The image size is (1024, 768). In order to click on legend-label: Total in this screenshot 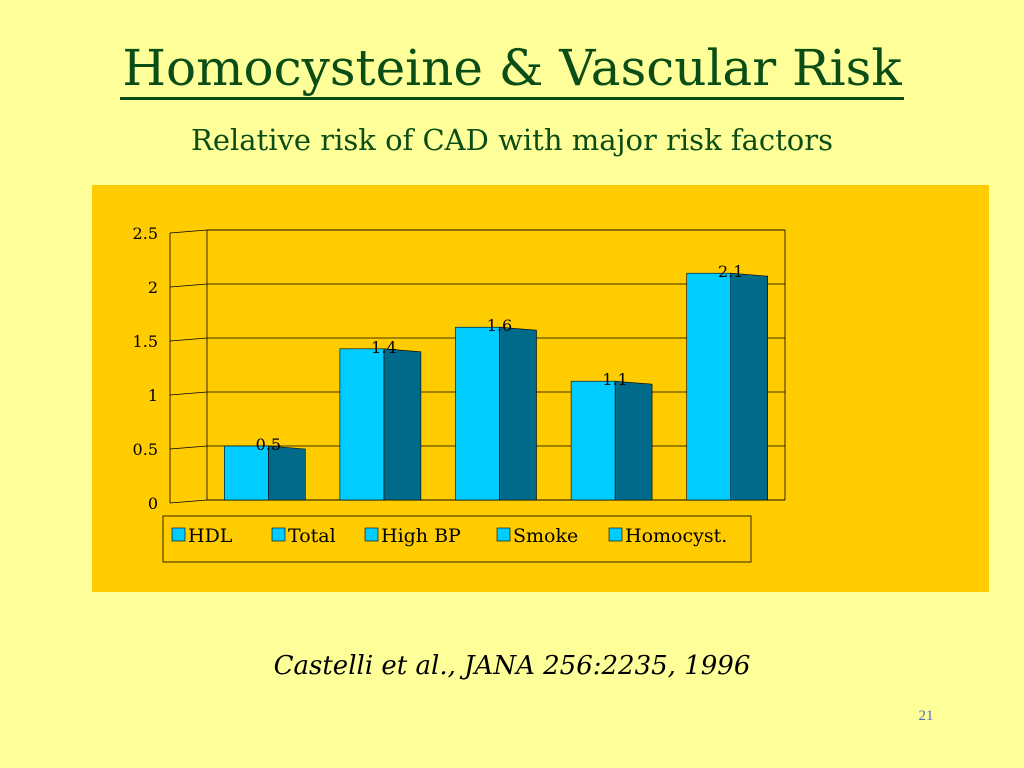, I will do `click(312, 536)`.